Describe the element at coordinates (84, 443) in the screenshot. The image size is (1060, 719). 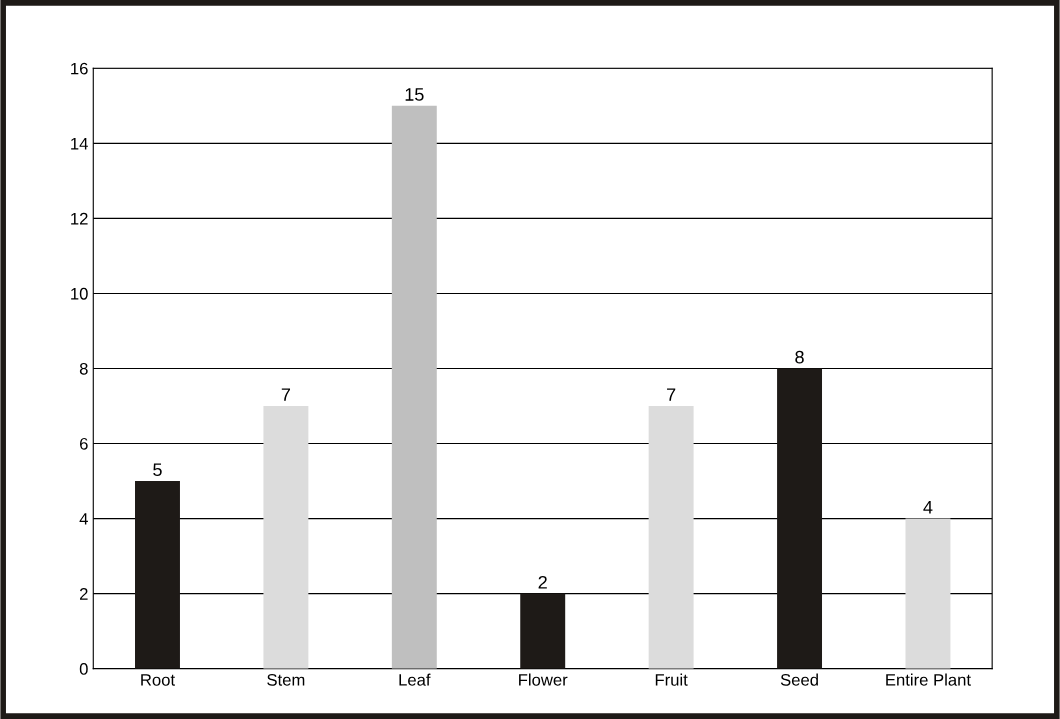
I see `y-tick-label: 6` at that location.